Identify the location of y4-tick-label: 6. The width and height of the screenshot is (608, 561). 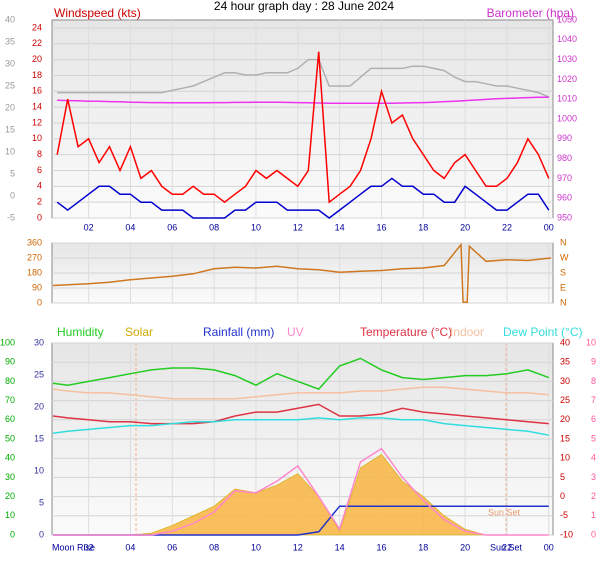
(593, 419).